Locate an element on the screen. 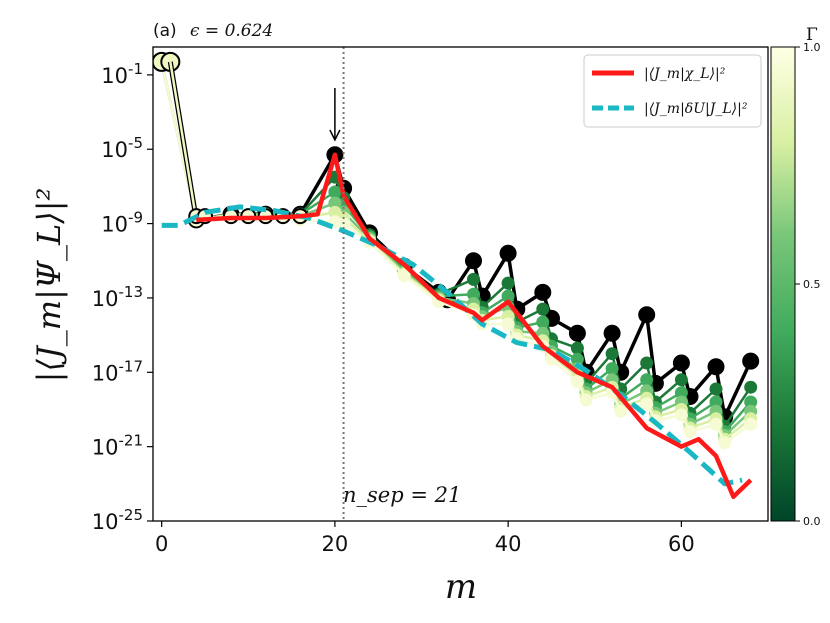  x-axis-label: m is located at coordinates (461, 587).